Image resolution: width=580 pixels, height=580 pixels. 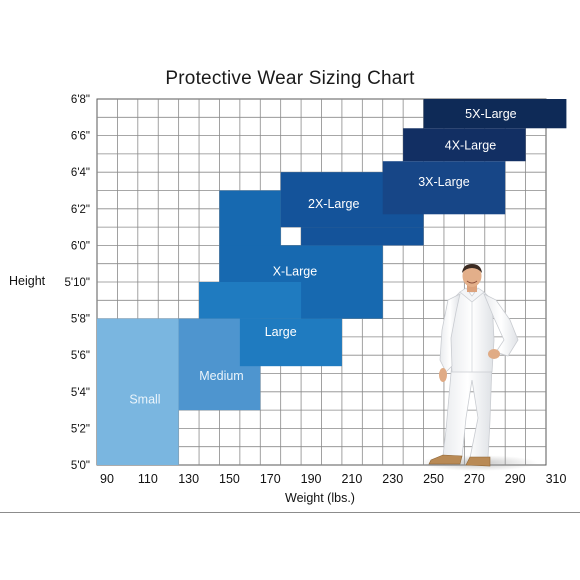 I want to click on y-tick-label: 5'6", so click(x=80, y=356).